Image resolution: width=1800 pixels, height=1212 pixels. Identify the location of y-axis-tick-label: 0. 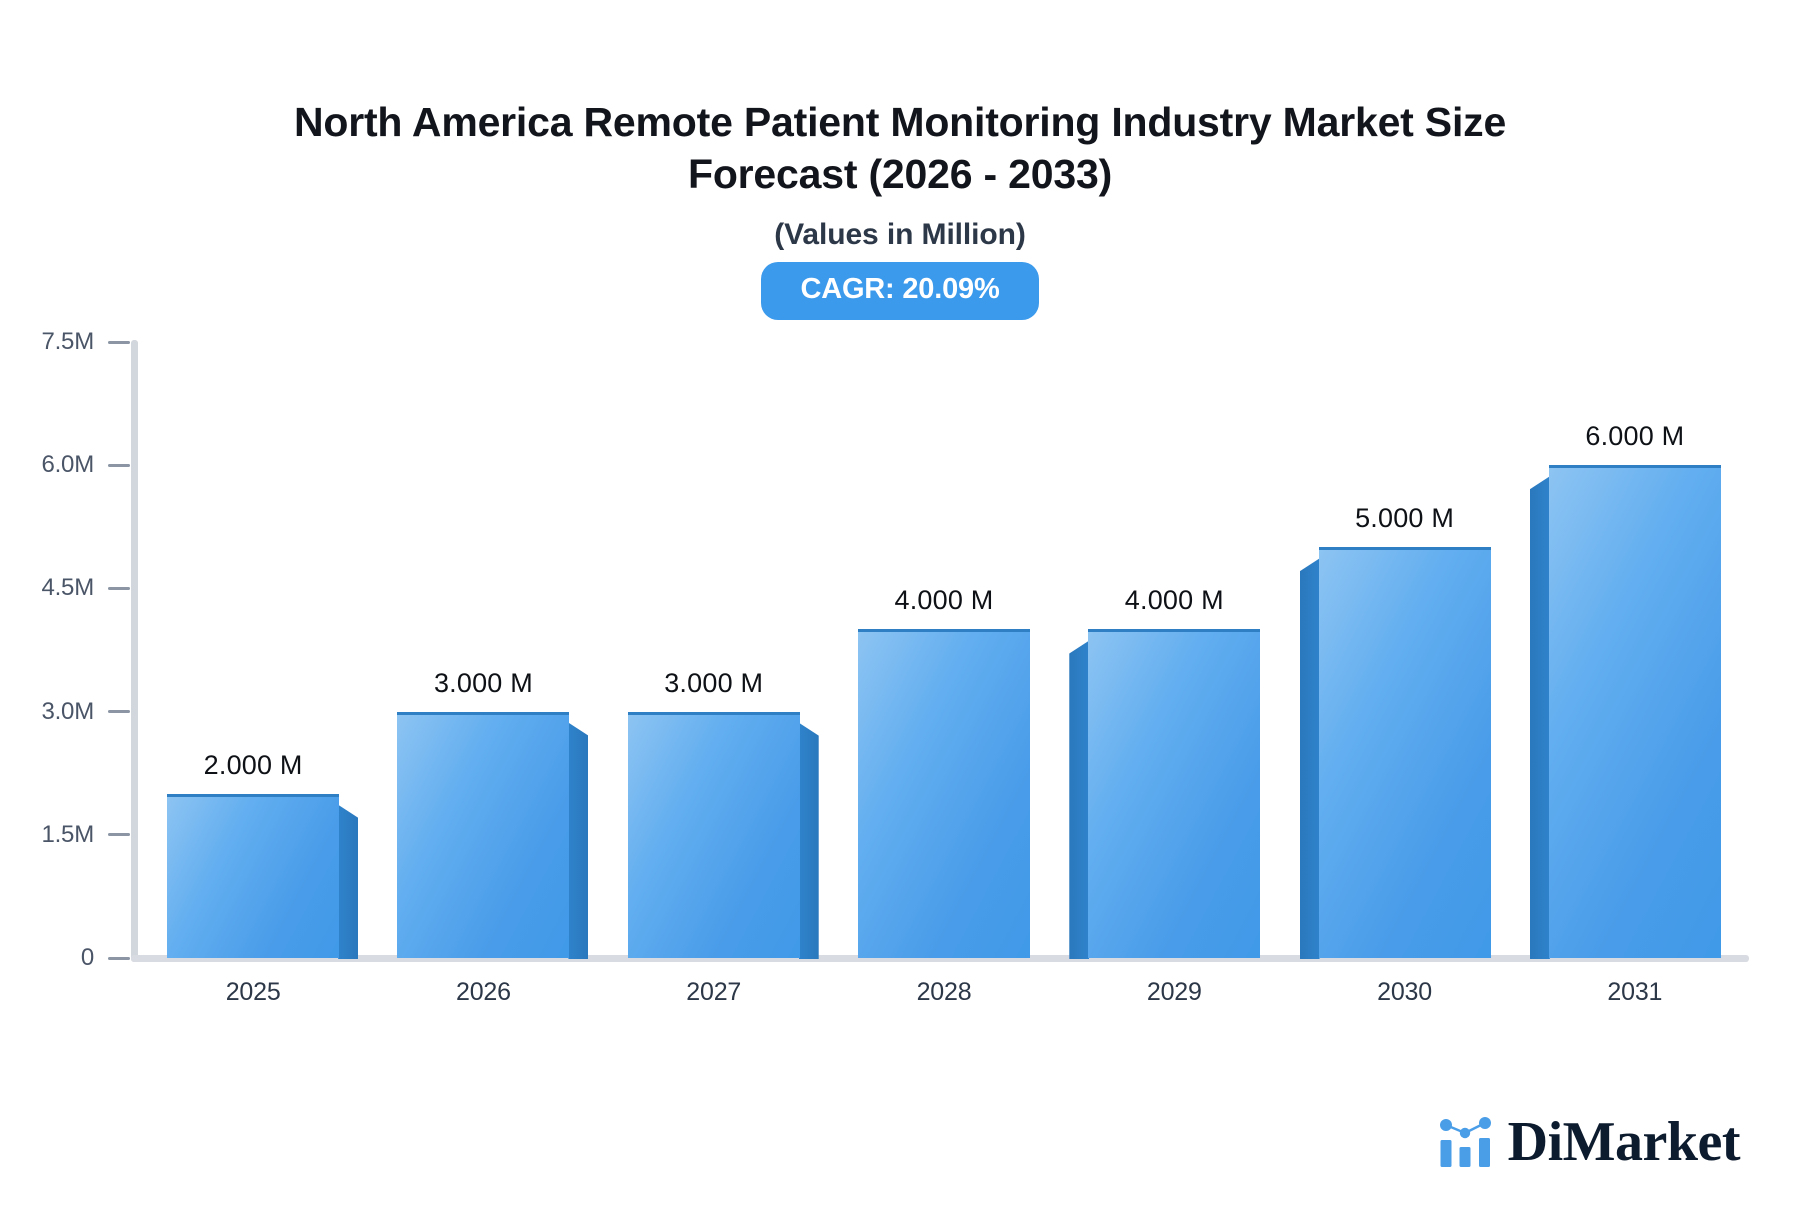
(87, 957).